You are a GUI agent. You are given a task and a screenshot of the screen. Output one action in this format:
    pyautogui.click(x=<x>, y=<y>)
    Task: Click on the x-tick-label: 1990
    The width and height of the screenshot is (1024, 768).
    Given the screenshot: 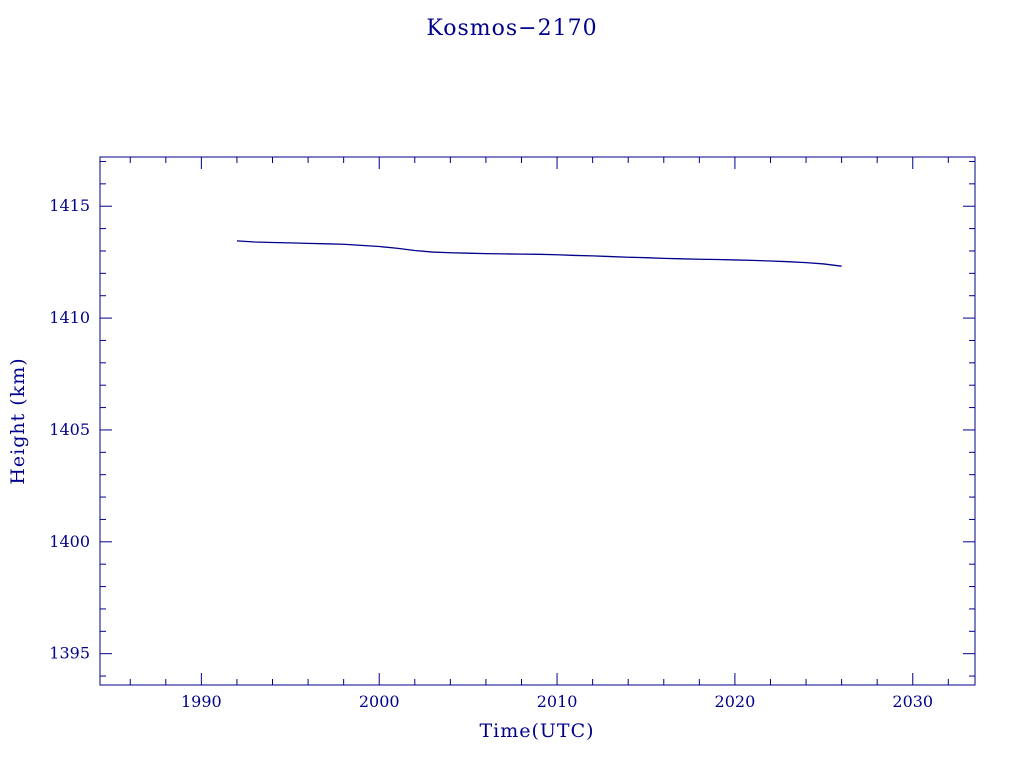 What is the action you would take?
    pyautogui.click(x=201, y=701)
    